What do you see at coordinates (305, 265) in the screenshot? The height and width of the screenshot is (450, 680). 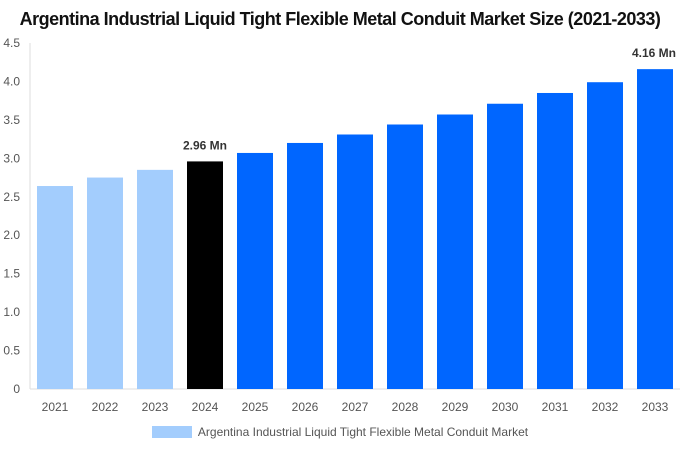 I see `bar-2026` at bounding box center [305, 265].